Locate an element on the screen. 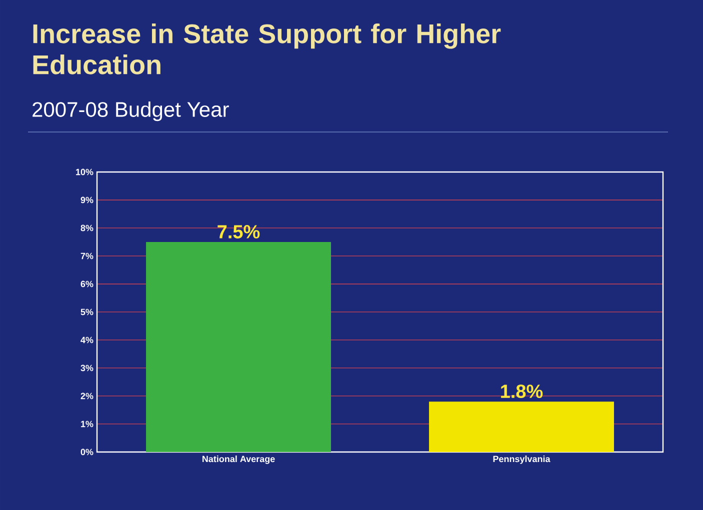 This screenshot has width=703, height=510. data-label: 7.5% is located at coordinates (239, 231).